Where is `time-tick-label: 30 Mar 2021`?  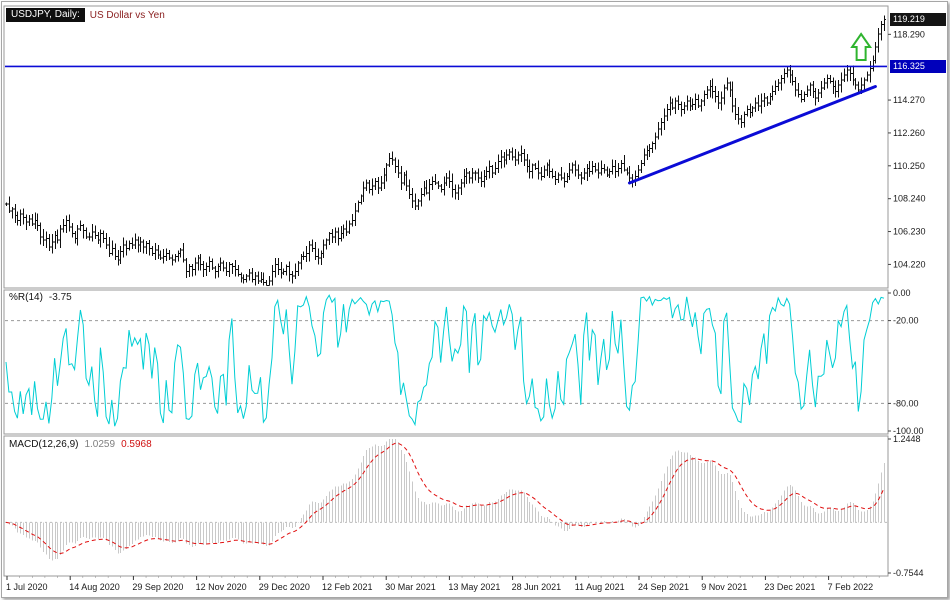
time-tick-label: 30 Mar 2021 is located at coordinates (410, 587).